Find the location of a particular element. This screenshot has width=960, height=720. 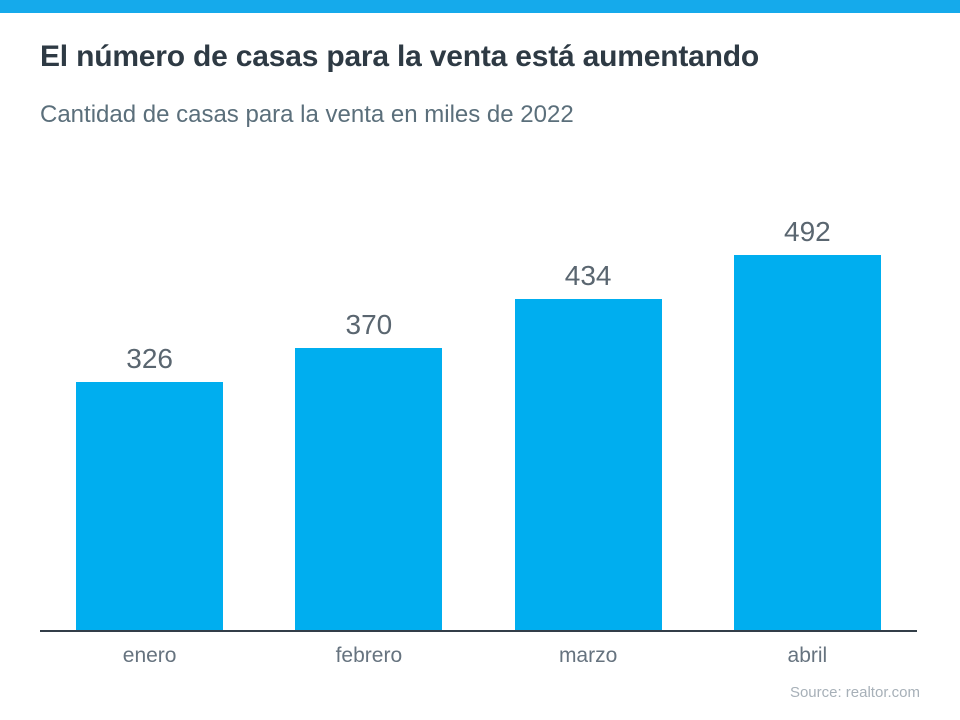

top-accent-strip is located at coordinates (480, 6).